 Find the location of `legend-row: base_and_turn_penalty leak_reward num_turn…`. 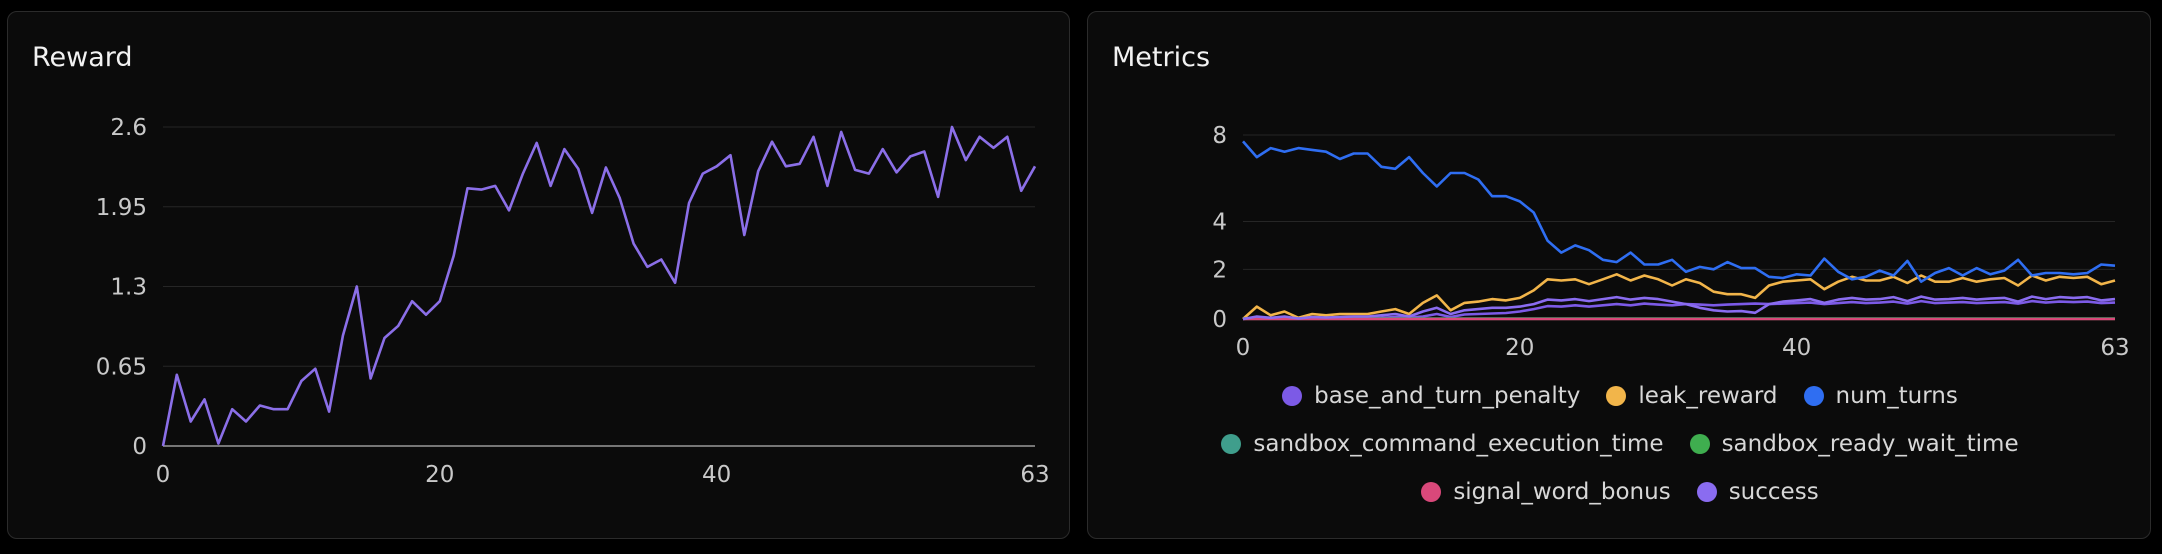

legend-row: base_and_turn_penalty leak_reward num_turn… is located at coordinates (1620, 396).